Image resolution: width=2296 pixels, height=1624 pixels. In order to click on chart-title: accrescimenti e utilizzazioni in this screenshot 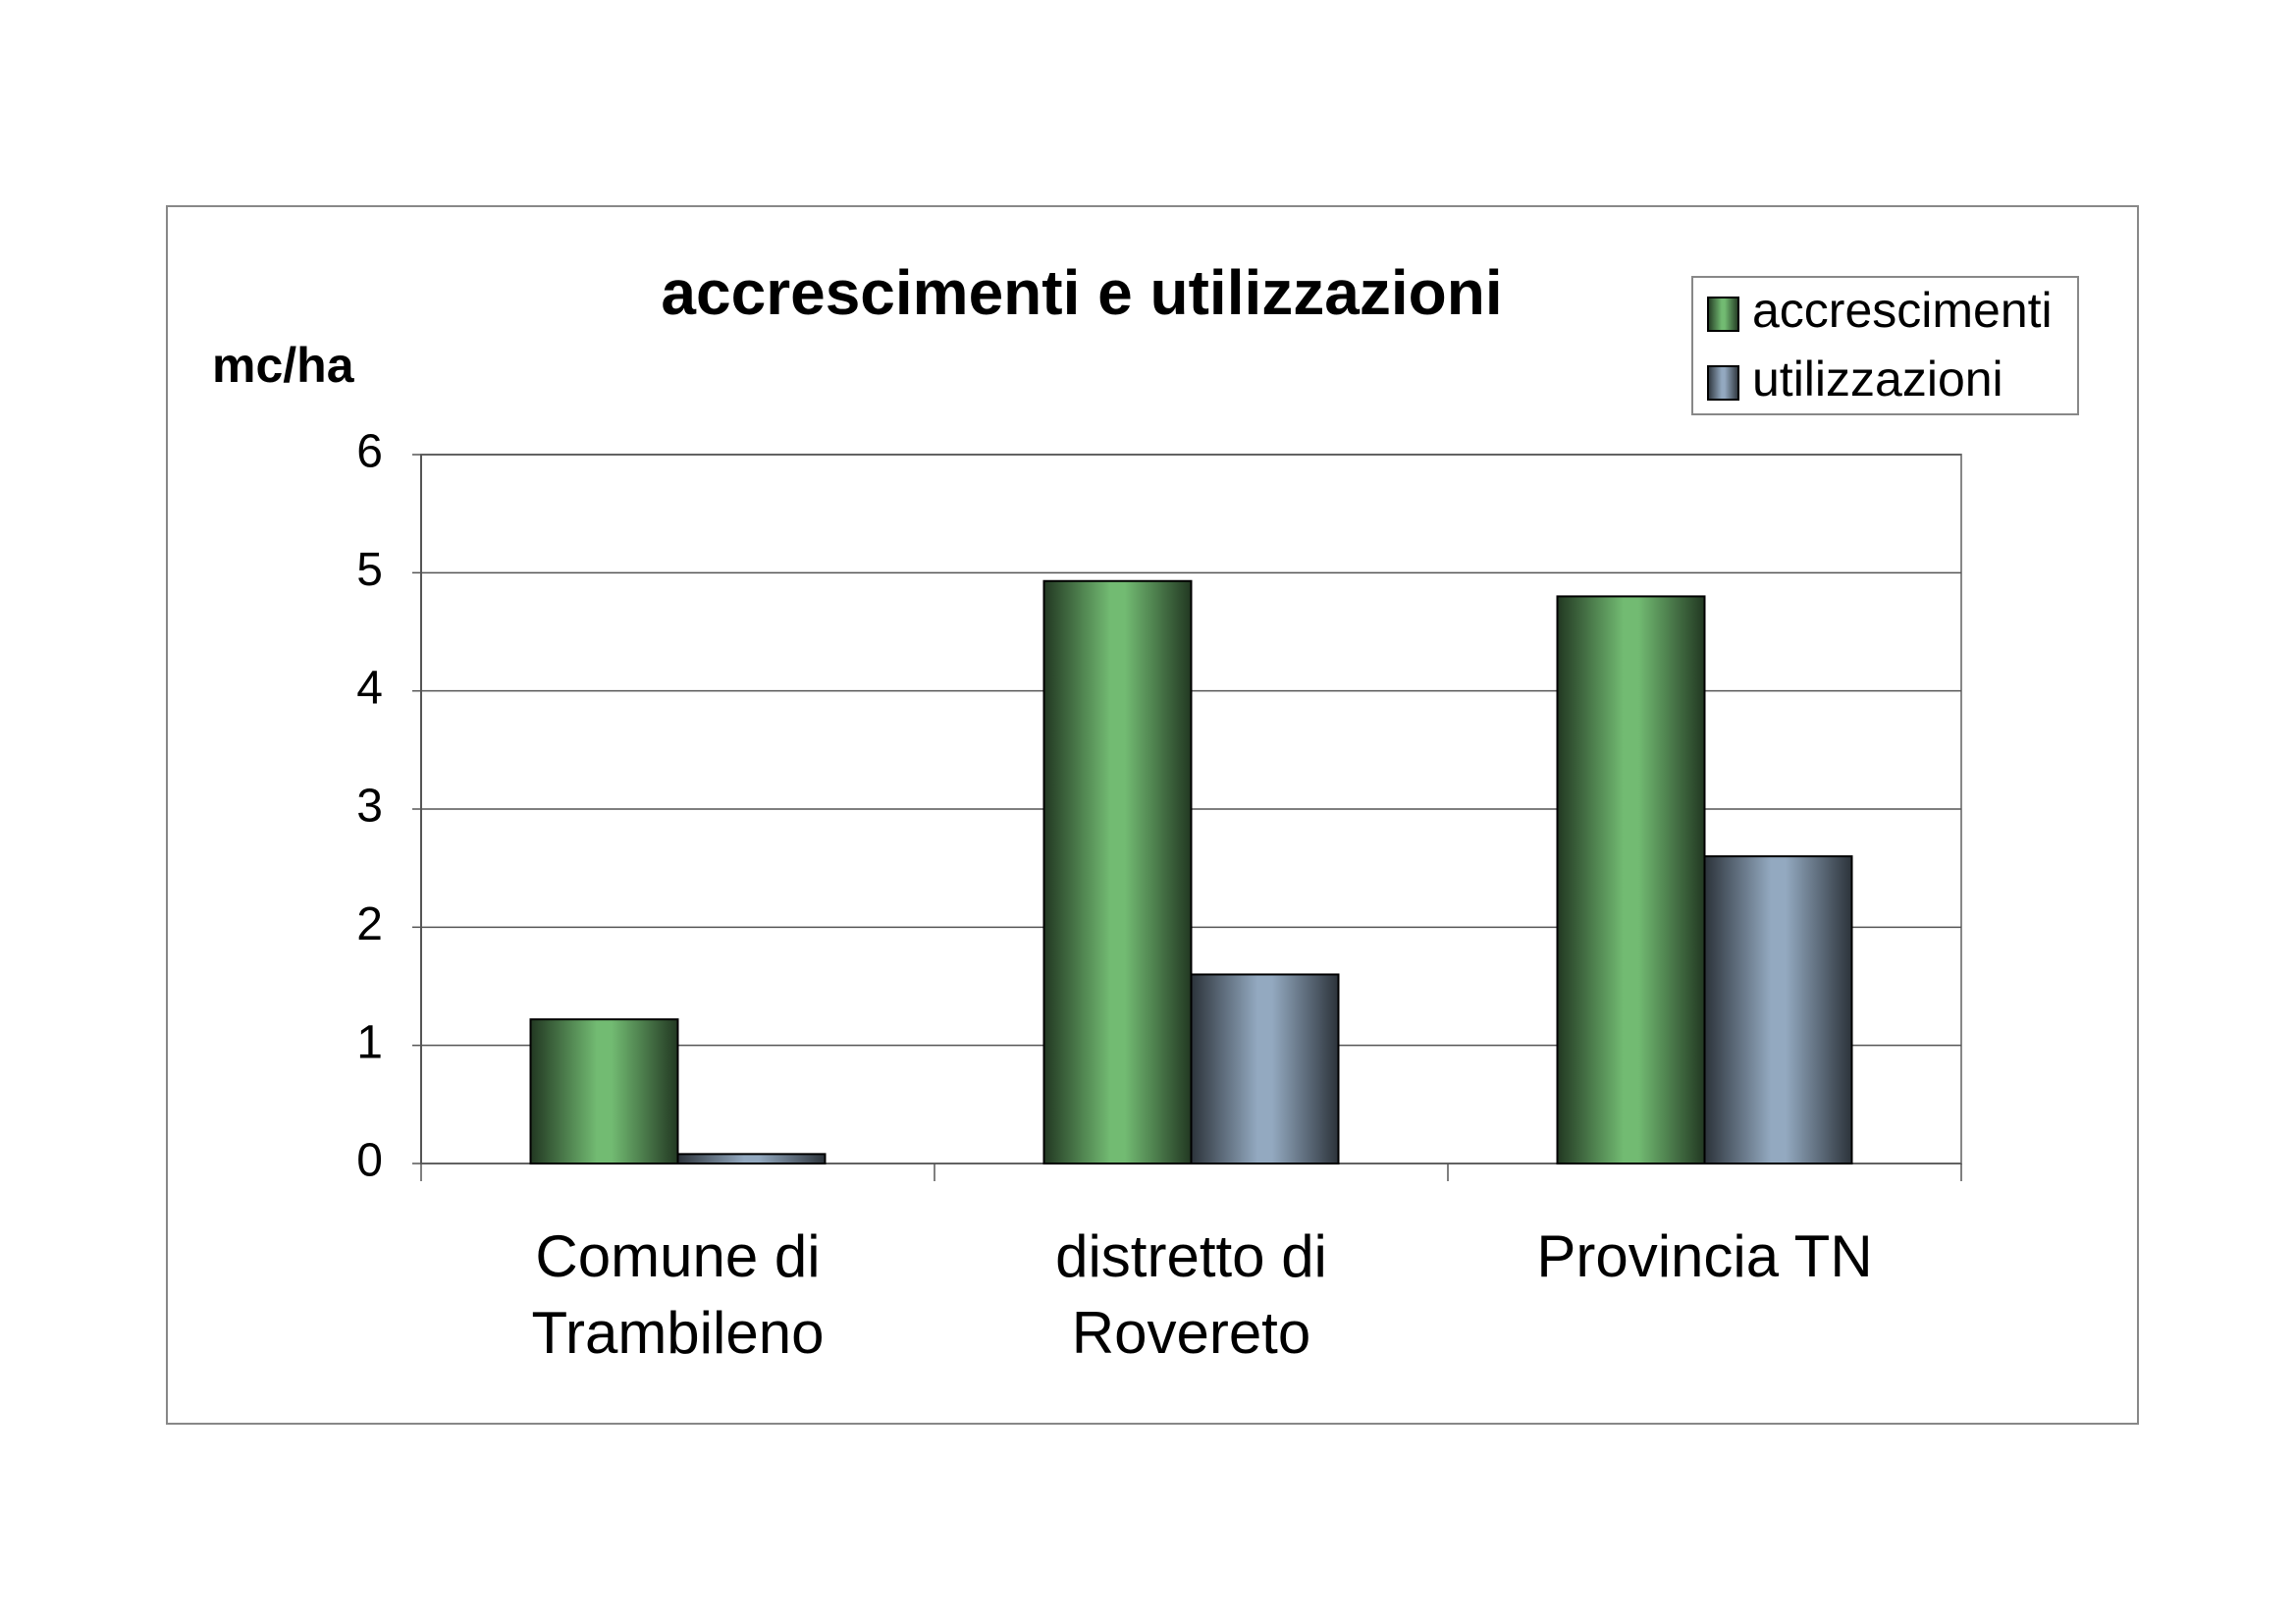, I will do `click(1081, 292)`.